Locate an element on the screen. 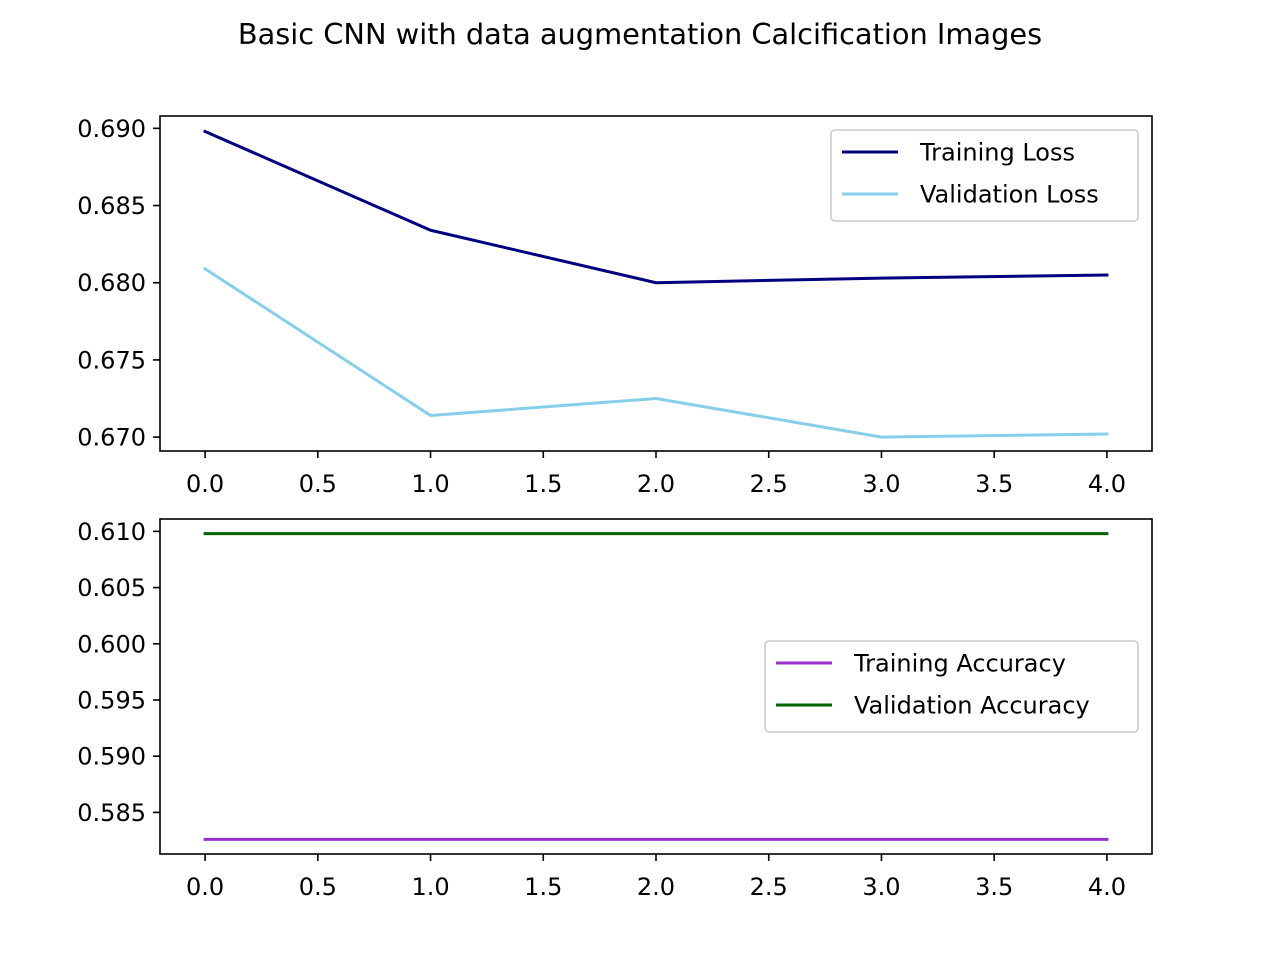  y-tick-label: 0.595 is located at coordinates (111, 700).